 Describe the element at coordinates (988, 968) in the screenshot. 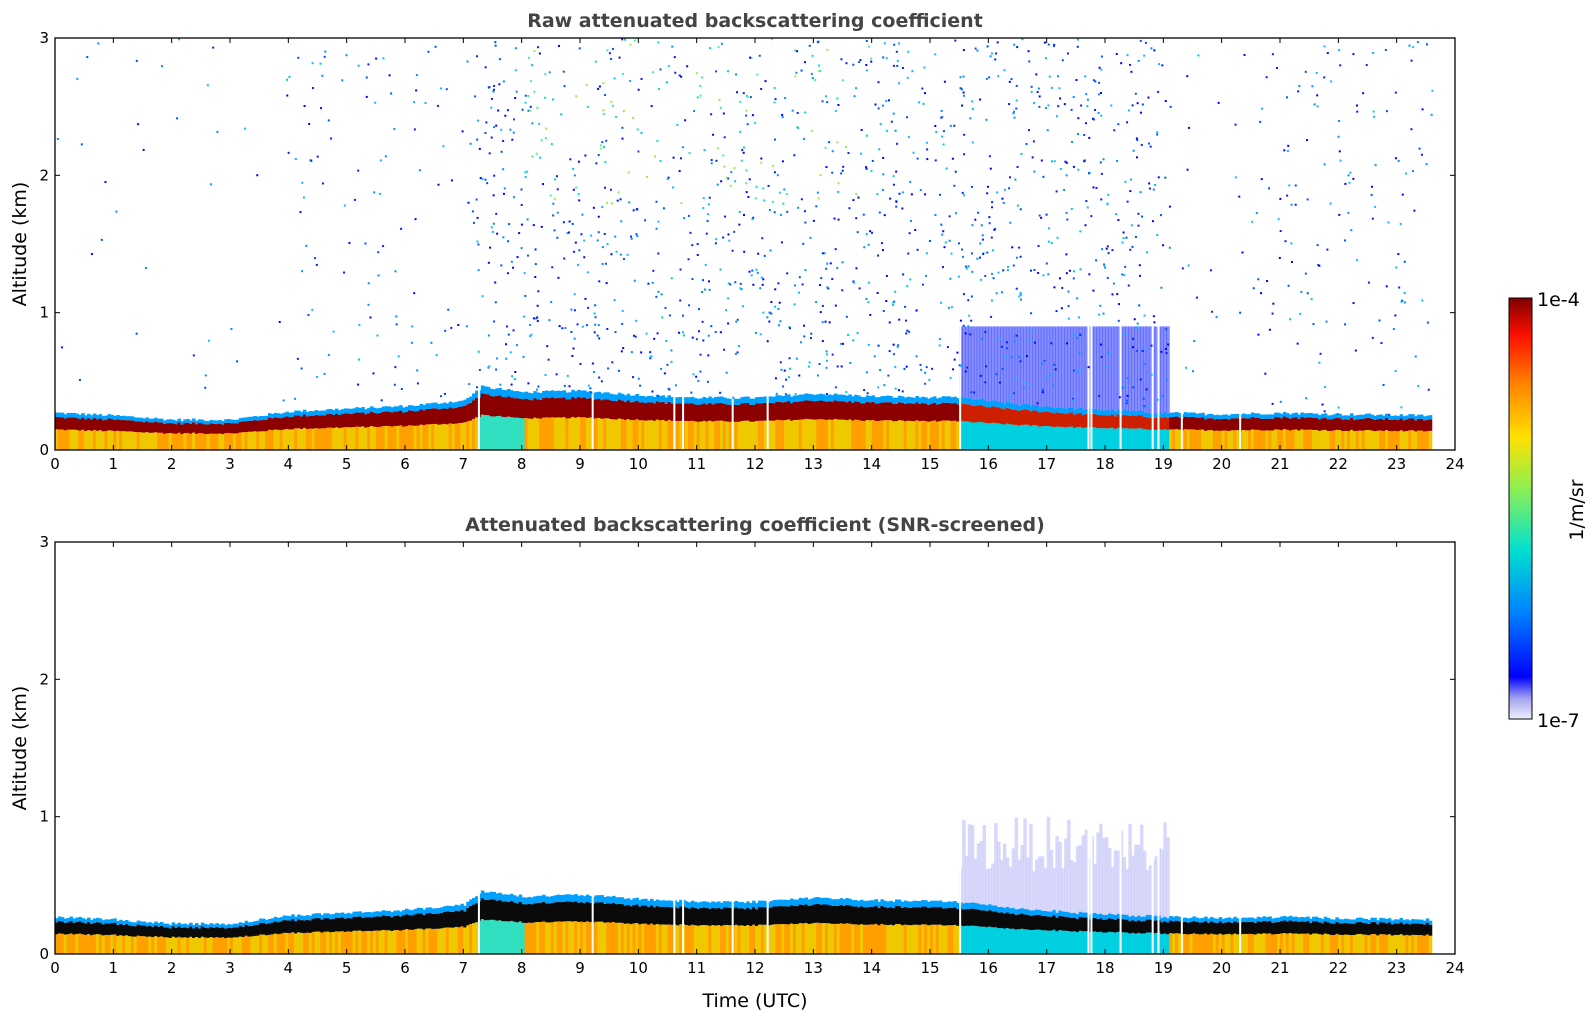

I see `x-tick-label: 16` at that location.